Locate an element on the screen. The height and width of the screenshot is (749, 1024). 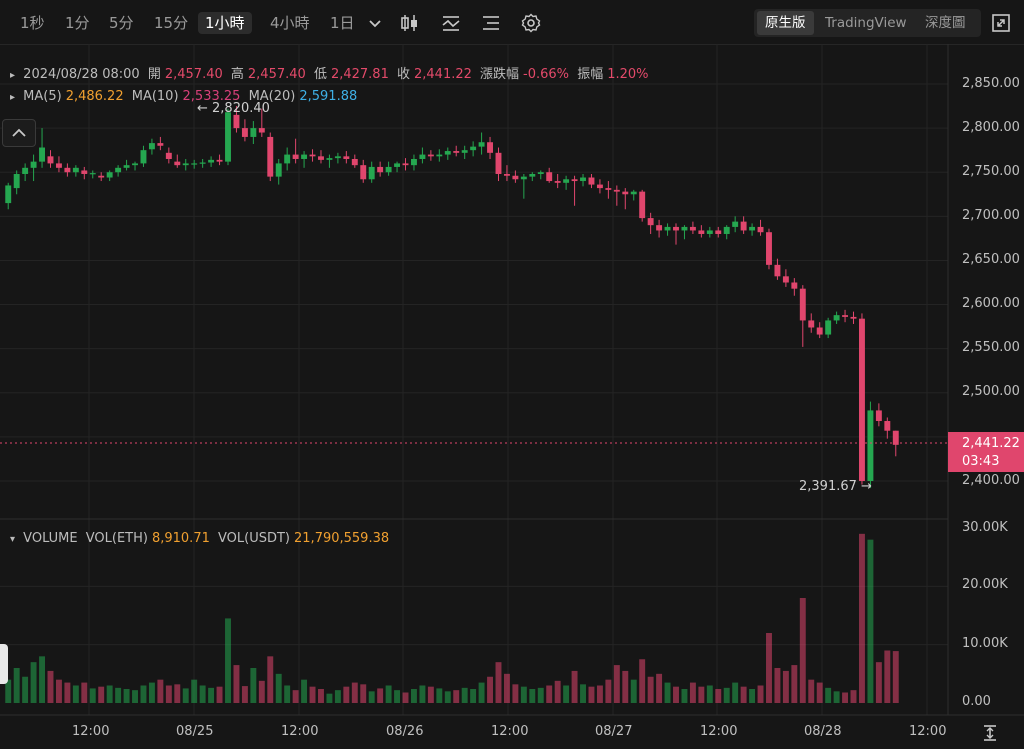
collapse-legend-button is located at coordinates (19, 133).